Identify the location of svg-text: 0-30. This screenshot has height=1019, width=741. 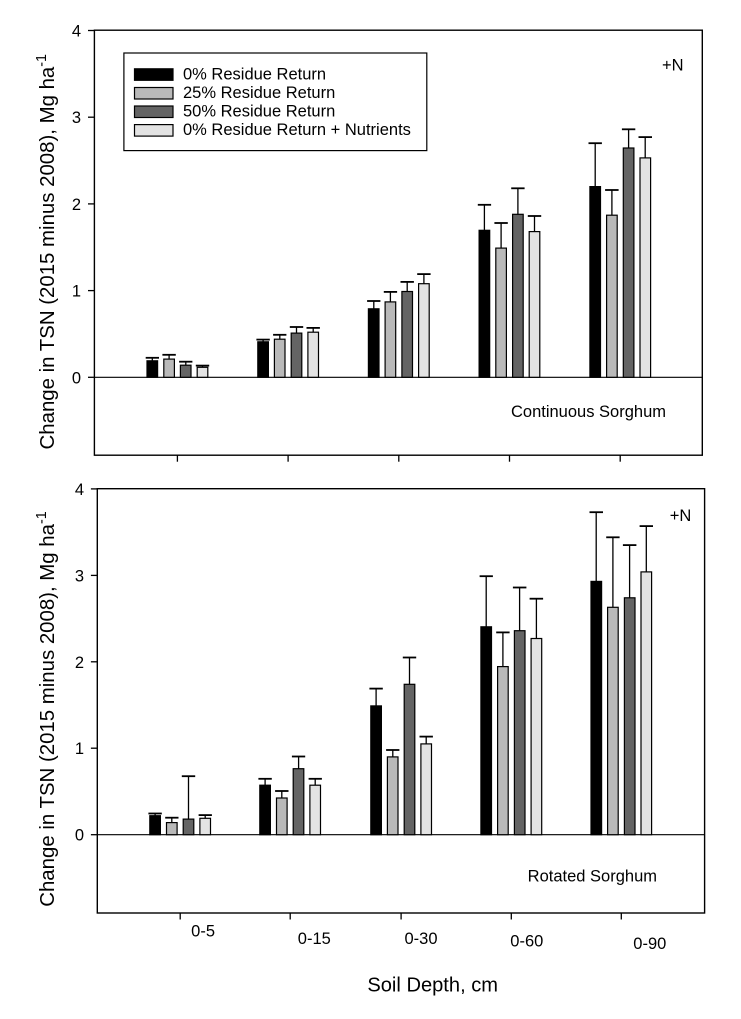
(420, 939).